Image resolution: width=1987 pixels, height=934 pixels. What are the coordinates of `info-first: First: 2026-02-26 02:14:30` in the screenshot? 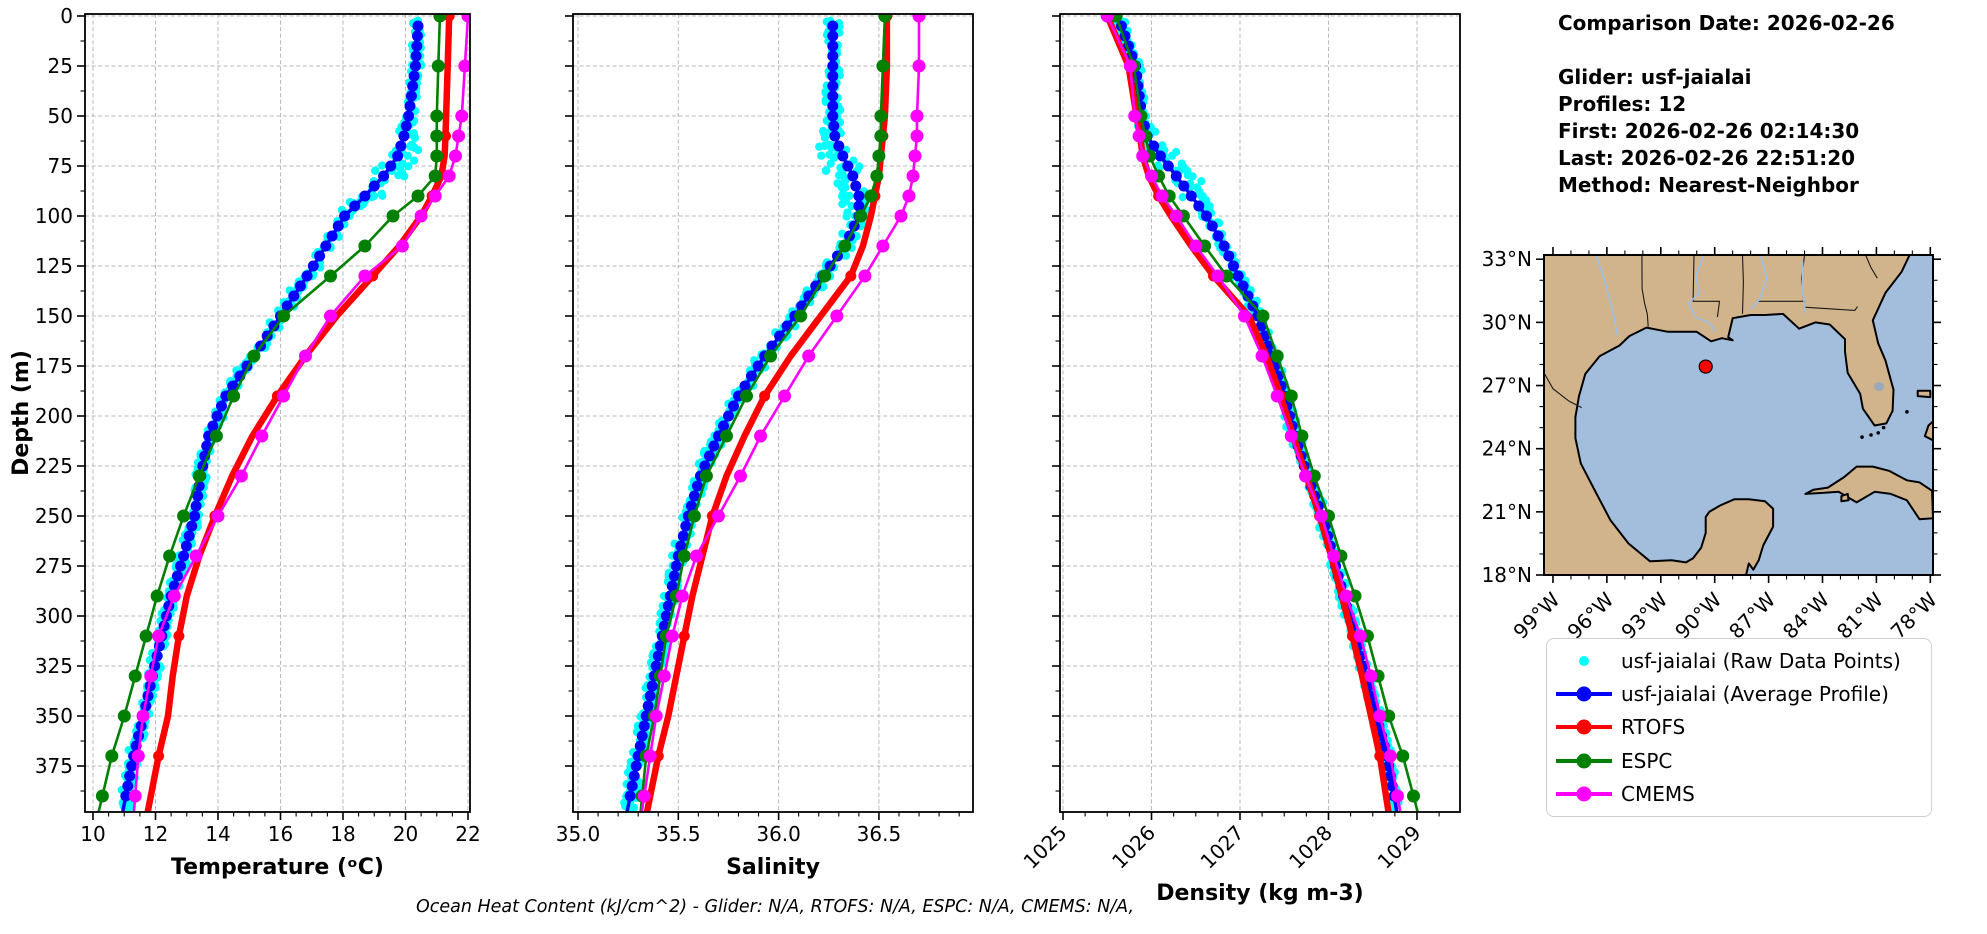 It's located at (1709, 131).